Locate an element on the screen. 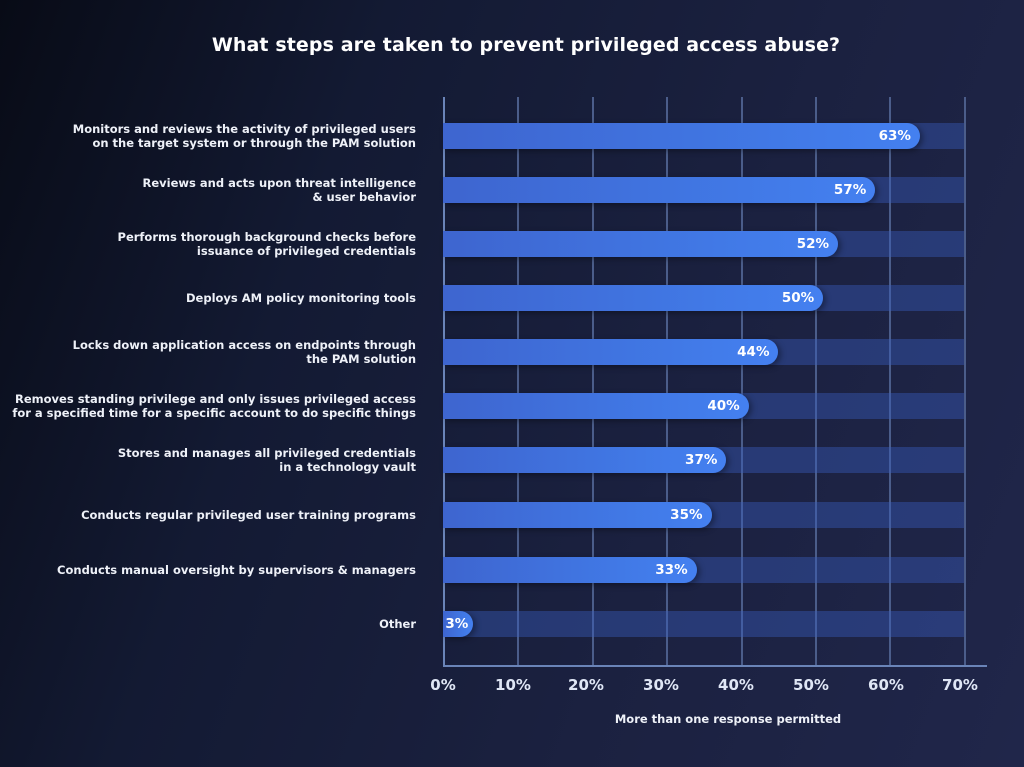  bar: 44% is located at coordinates (611, 352).